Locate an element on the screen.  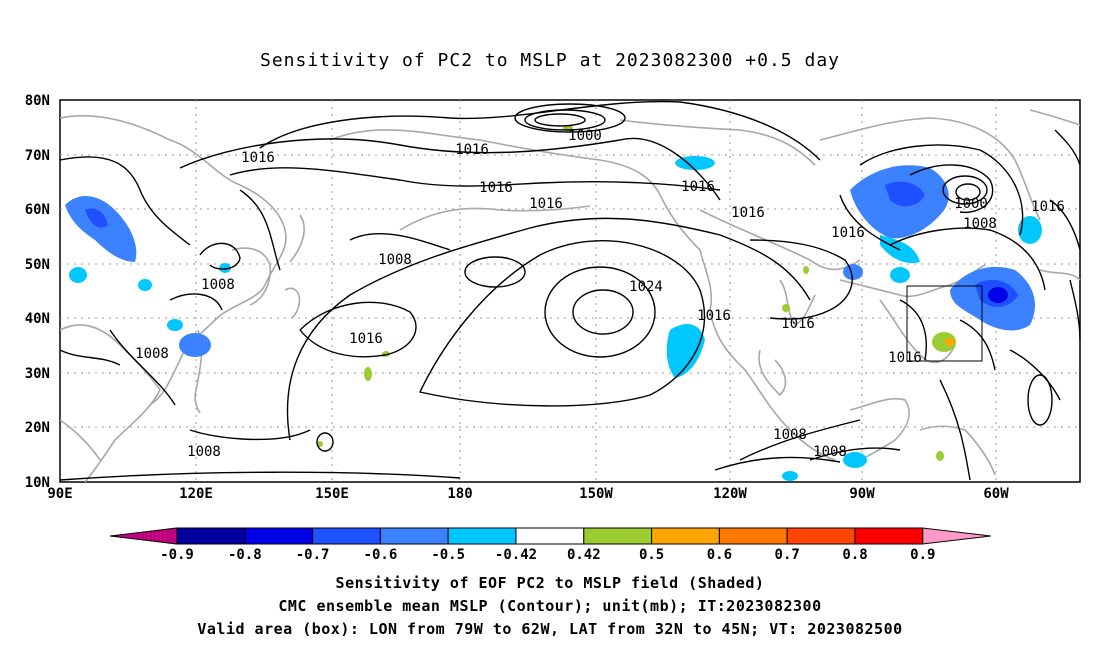
colorbar-arrow-left is located at coordinates (143, 536).